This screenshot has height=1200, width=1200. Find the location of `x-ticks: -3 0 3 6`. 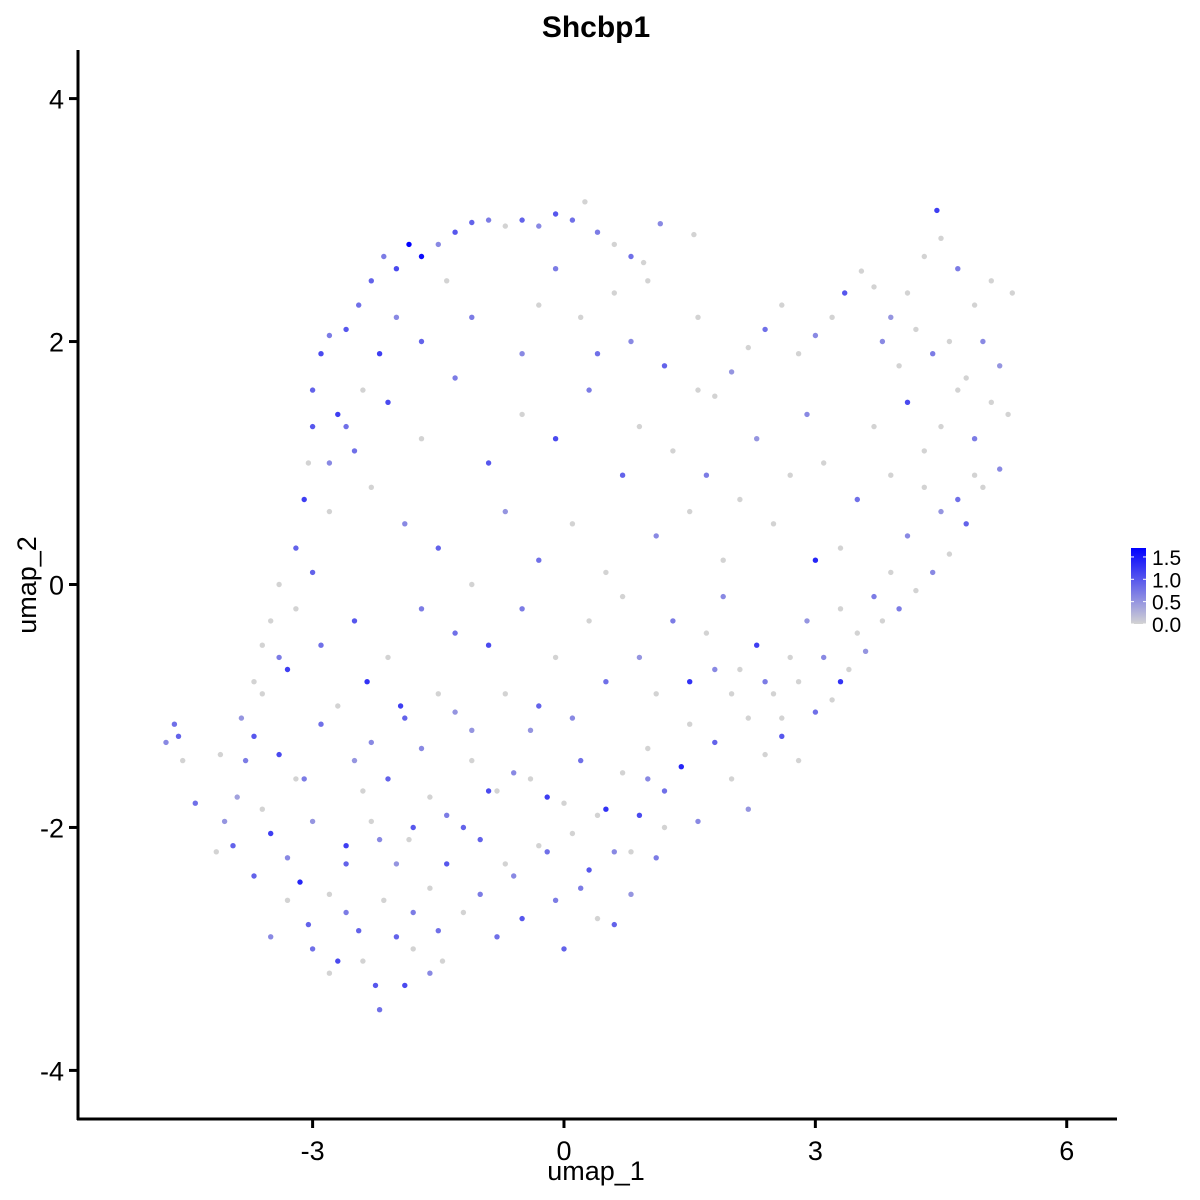

x-ticks: -3 0 3 6 is located at coordinates (687, 1142).